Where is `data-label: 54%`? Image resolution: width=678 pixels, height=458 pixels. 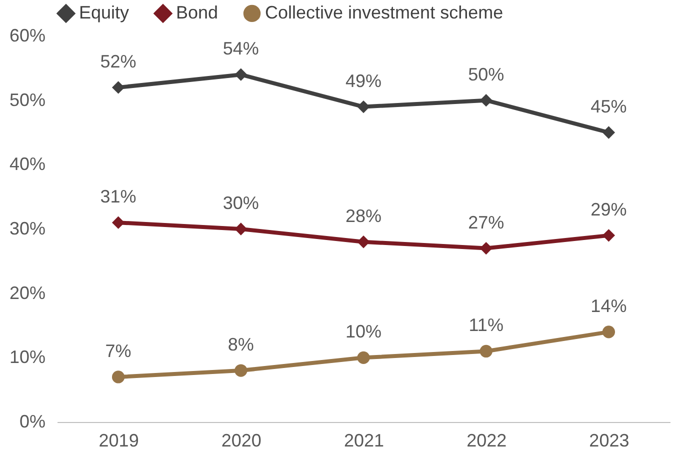
data-label: 54% is located at coordinates (240, 48).